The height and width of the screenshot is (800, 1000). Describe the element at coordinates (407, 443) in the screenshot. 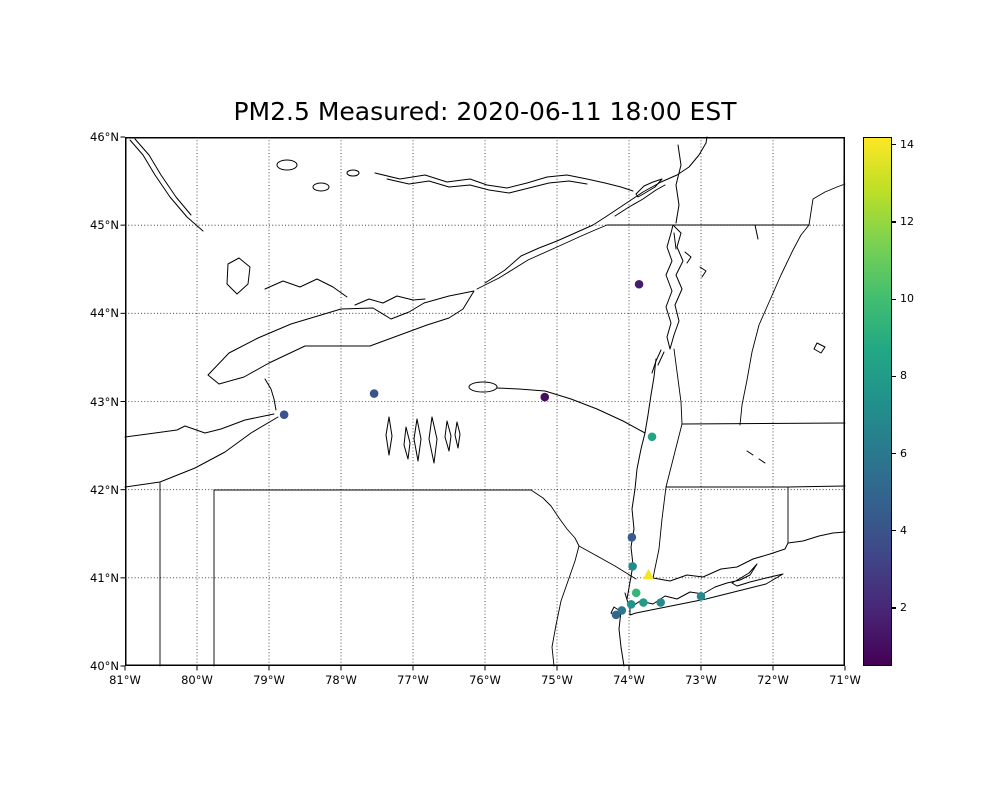

I see `finger-lake-keuka` at that location.